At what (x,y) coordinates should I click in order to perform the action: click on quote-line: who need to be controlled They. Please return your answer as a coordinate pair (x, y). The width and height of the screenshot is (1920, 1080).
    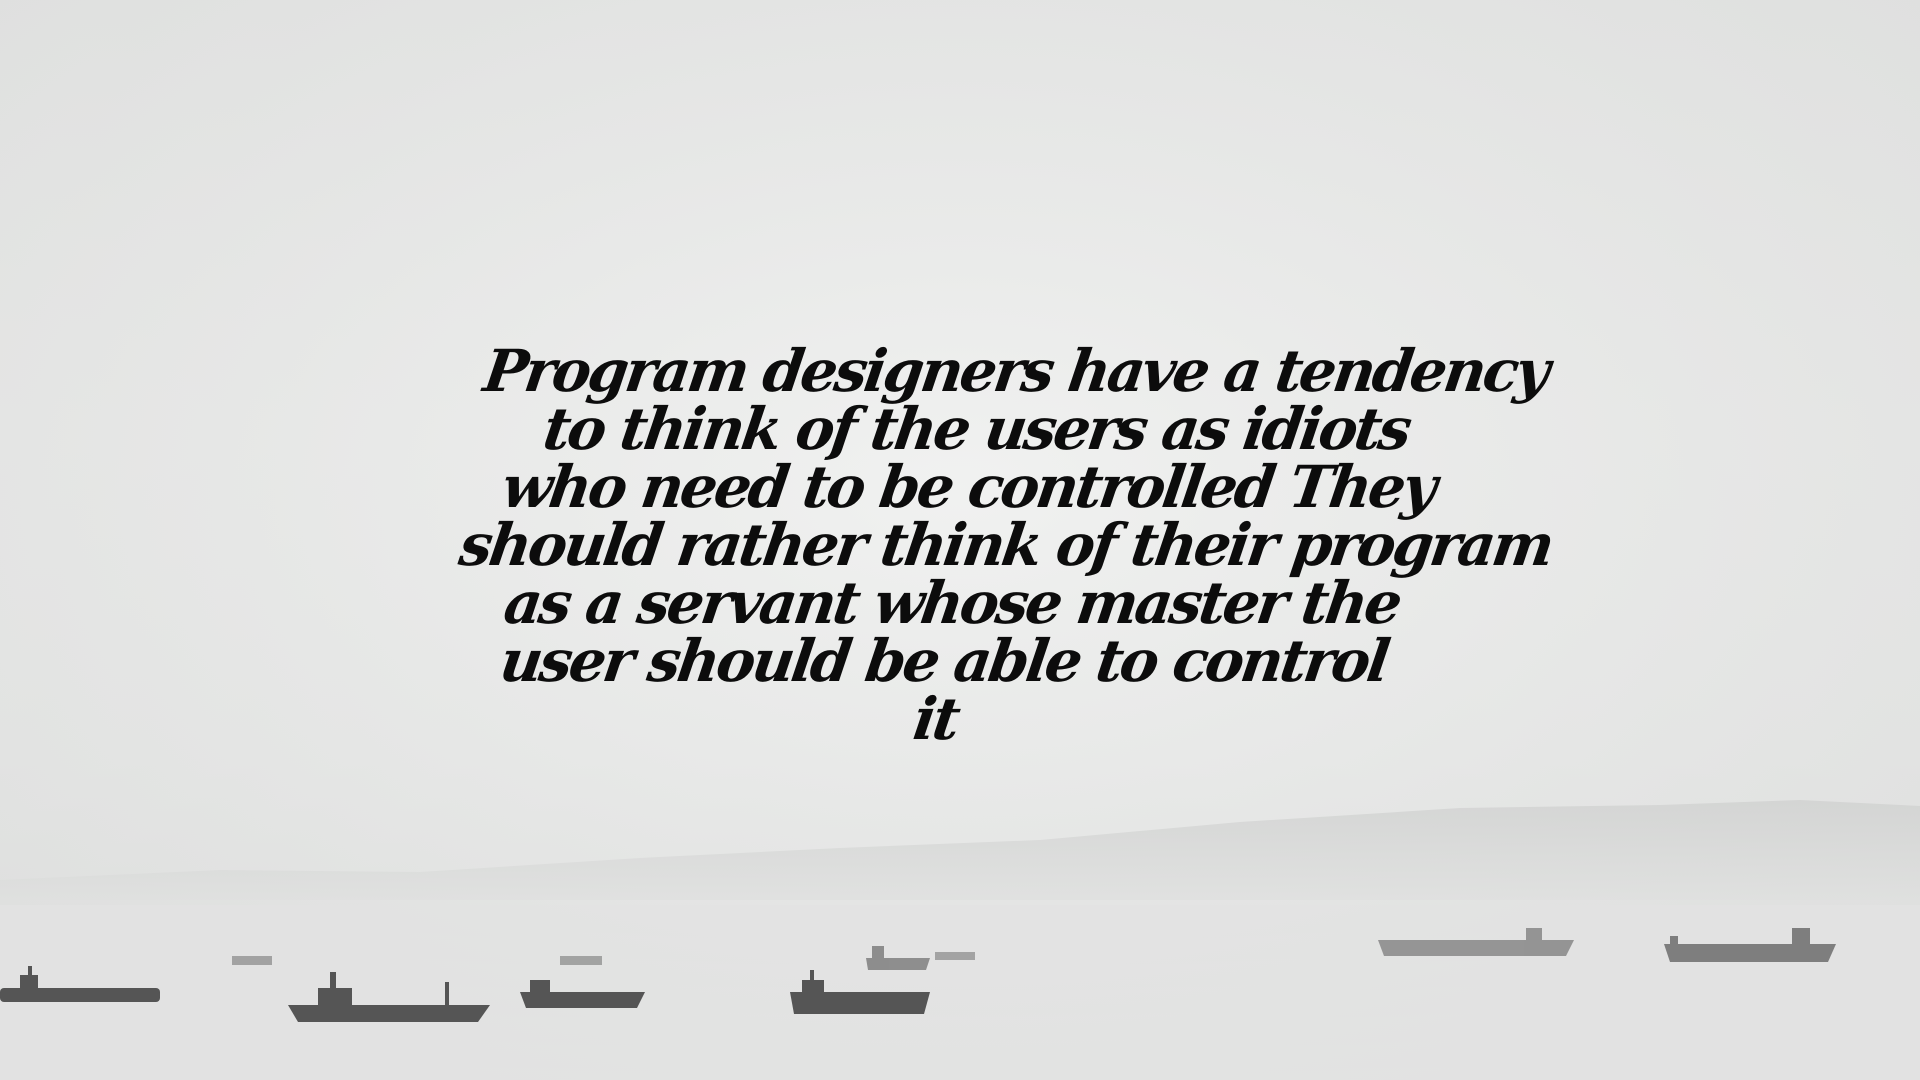
    Looking at the image, I should click on (968, 487).